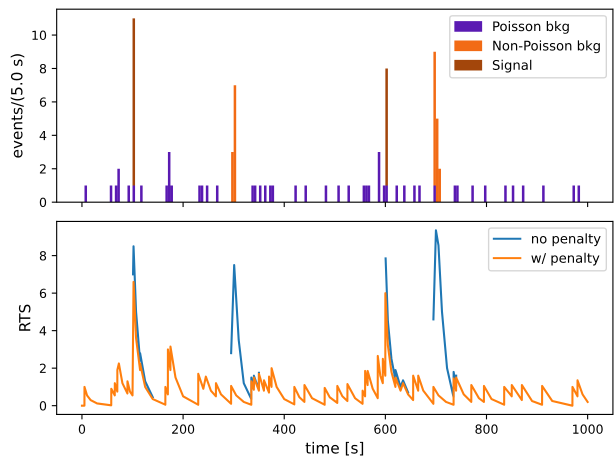 The image size is (616, 458). Describe the element at coordinates (512, 66) in the screenshot. I see `legend-label: Signal` at that location.